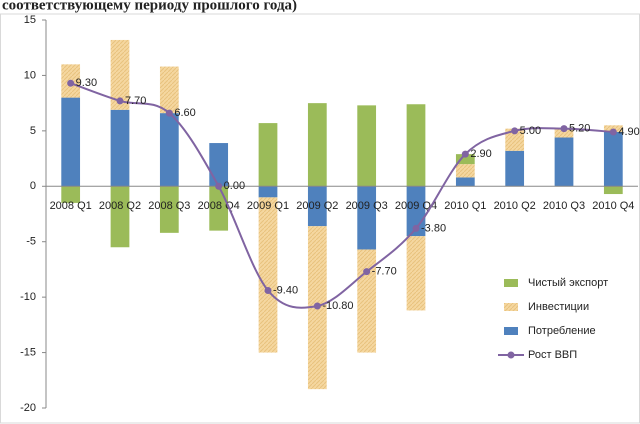 This screenshot has height=424, width=640. What do you see at coordinates (135, 101) in the screenshot?
I see `data-label: 7.70` at bounding box center [135, 101].